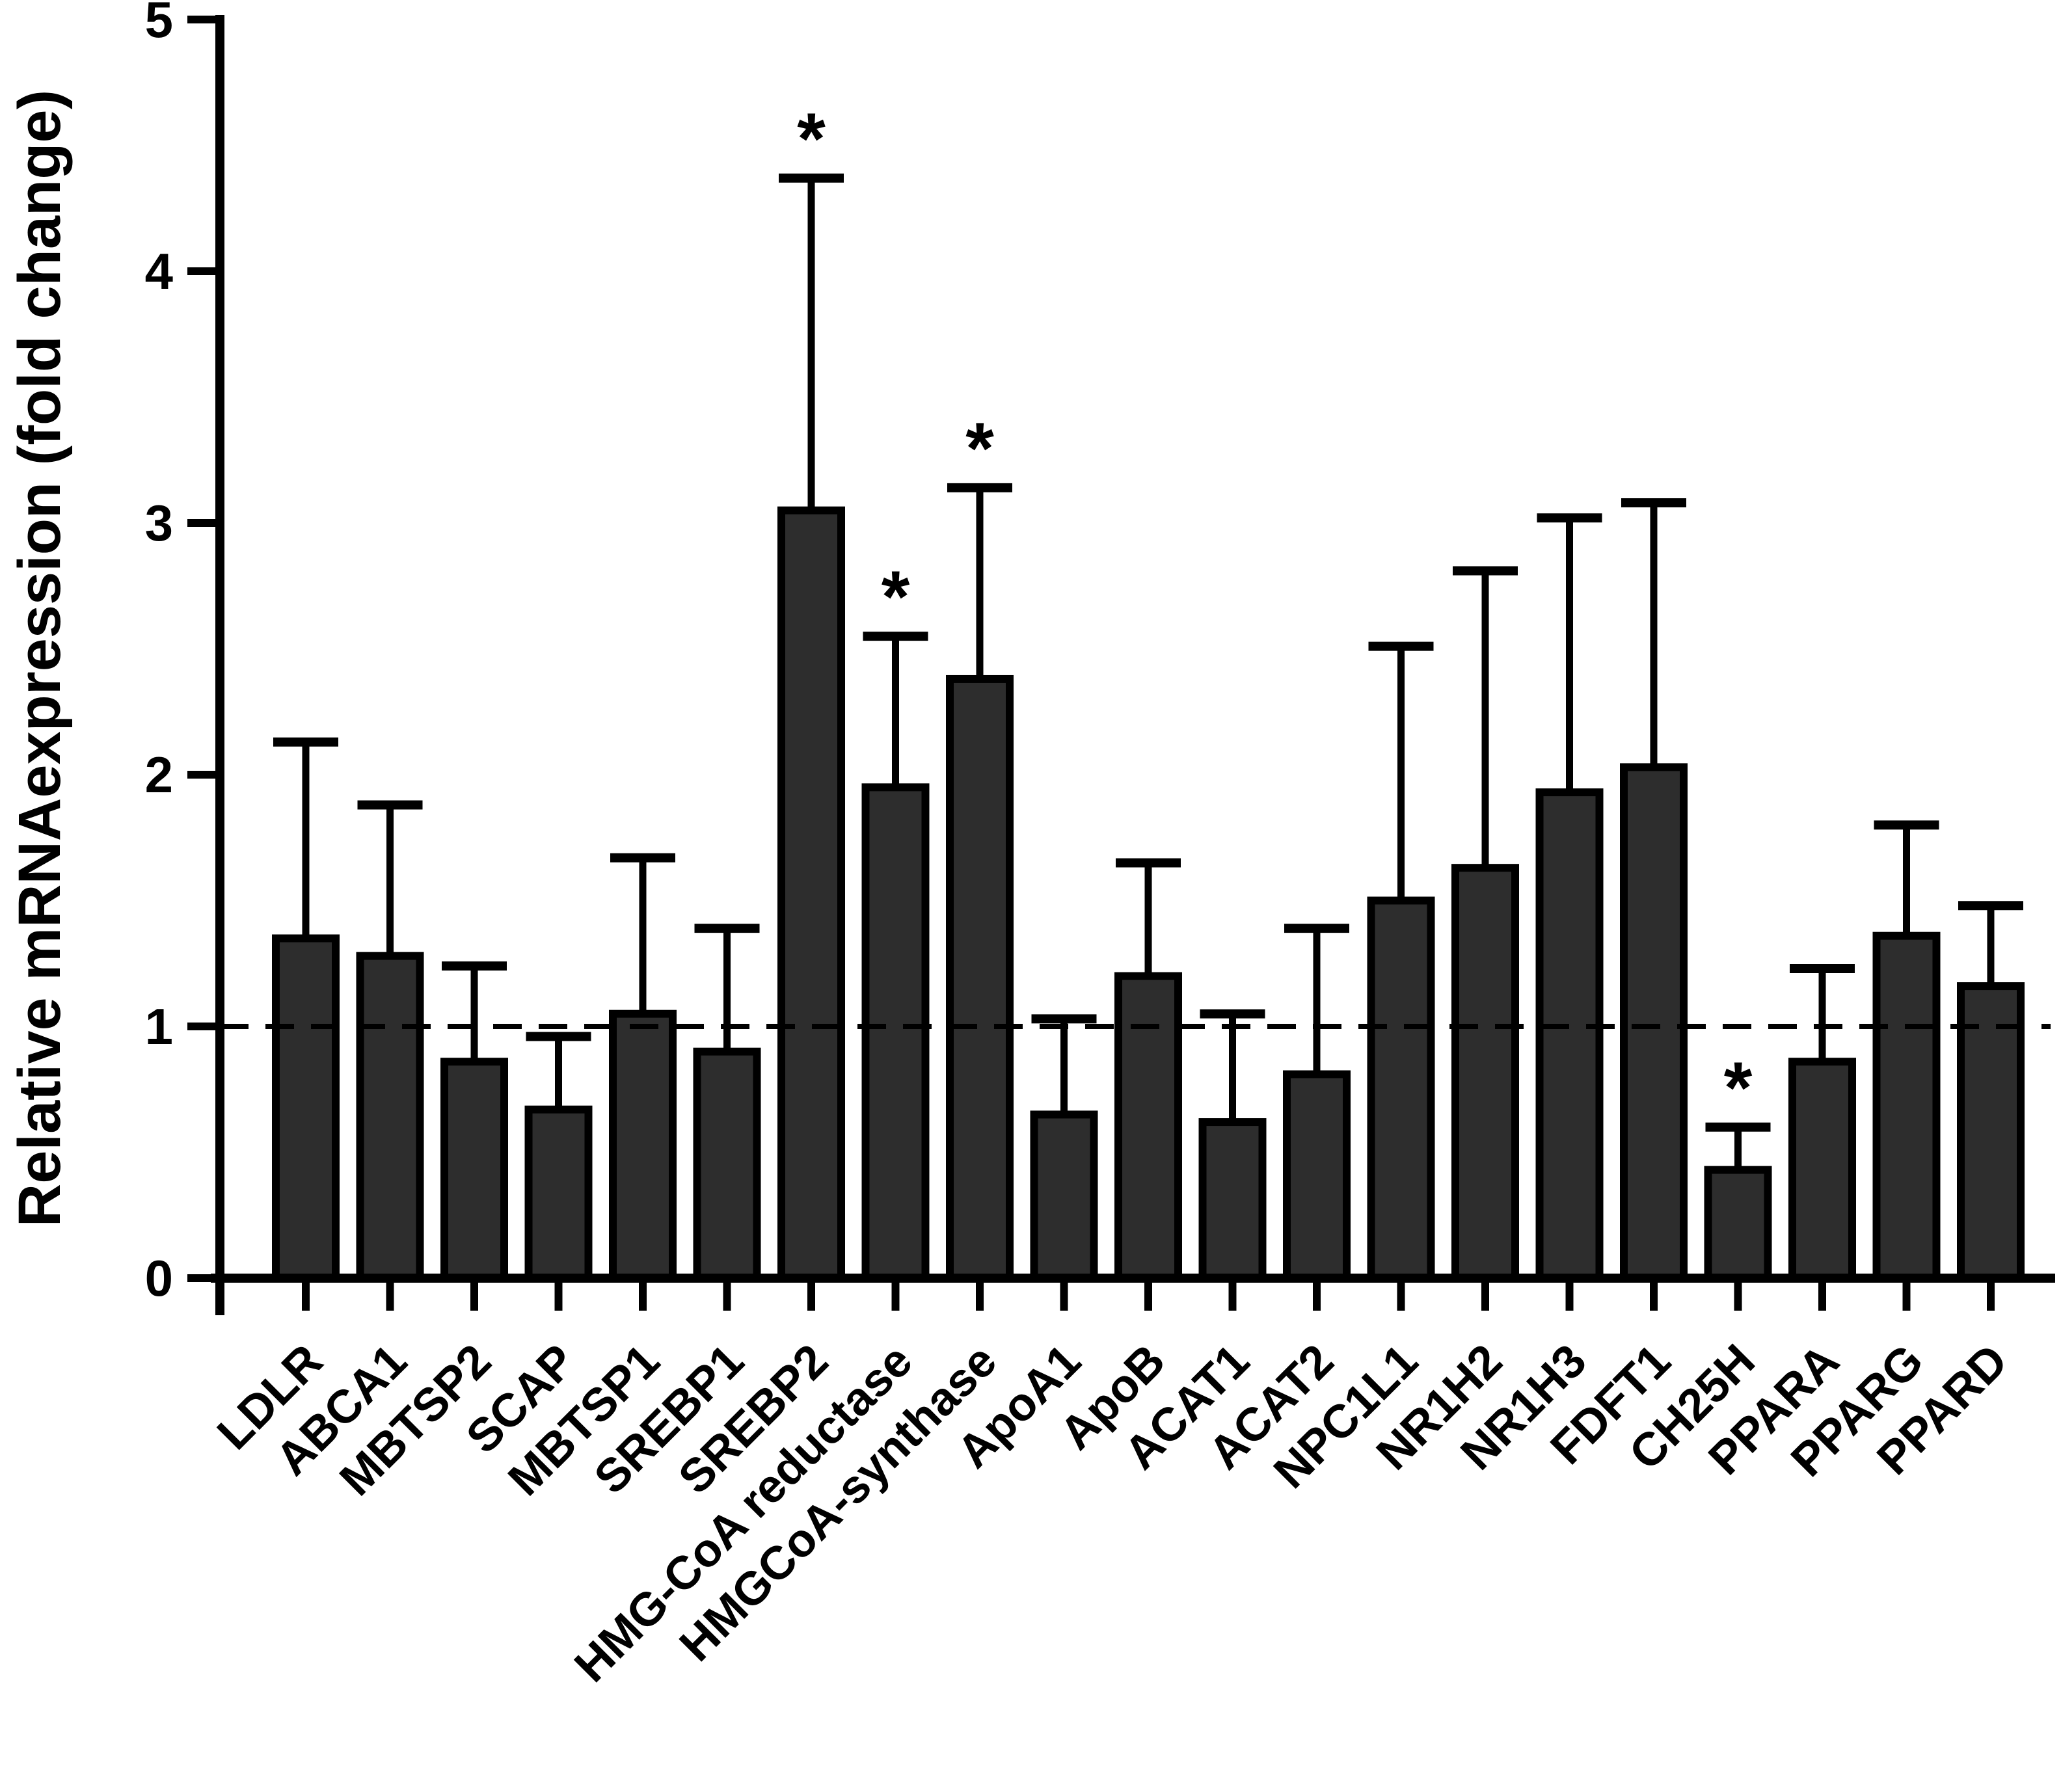  What do you see at coordinates (1654, 1022) in the screenshot?
I see `bar-FDFT1` at bounding box center [1654, 1022].